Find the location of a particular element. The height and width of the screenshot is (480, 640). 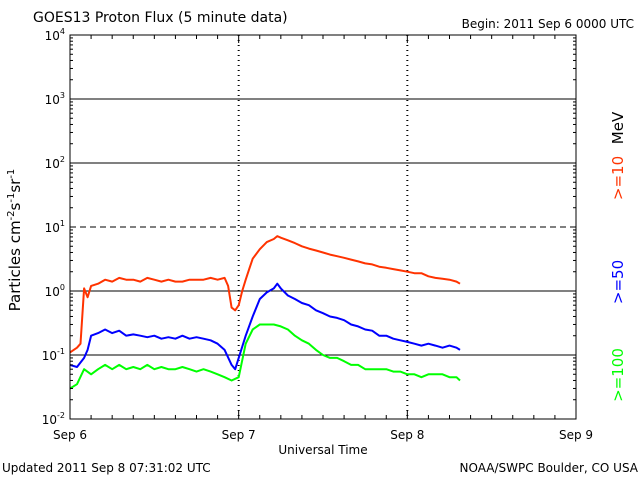

begin-time: Begin: 2011 Sep 6 0000 UTC is located at coordinates (548, 24).